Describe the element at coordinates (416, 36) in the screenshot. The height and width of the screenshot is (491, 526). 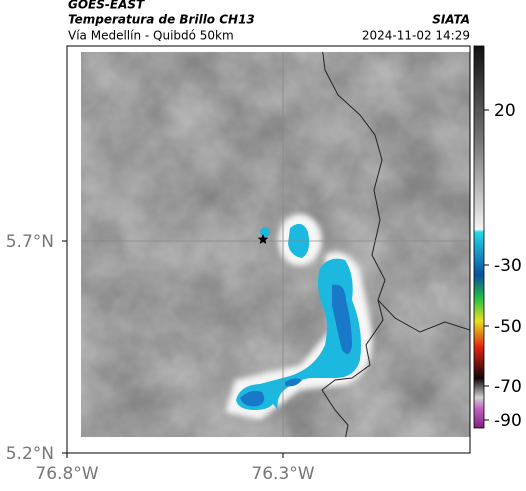
I see `timestamp: 2024-11-02 14:29` at that location.